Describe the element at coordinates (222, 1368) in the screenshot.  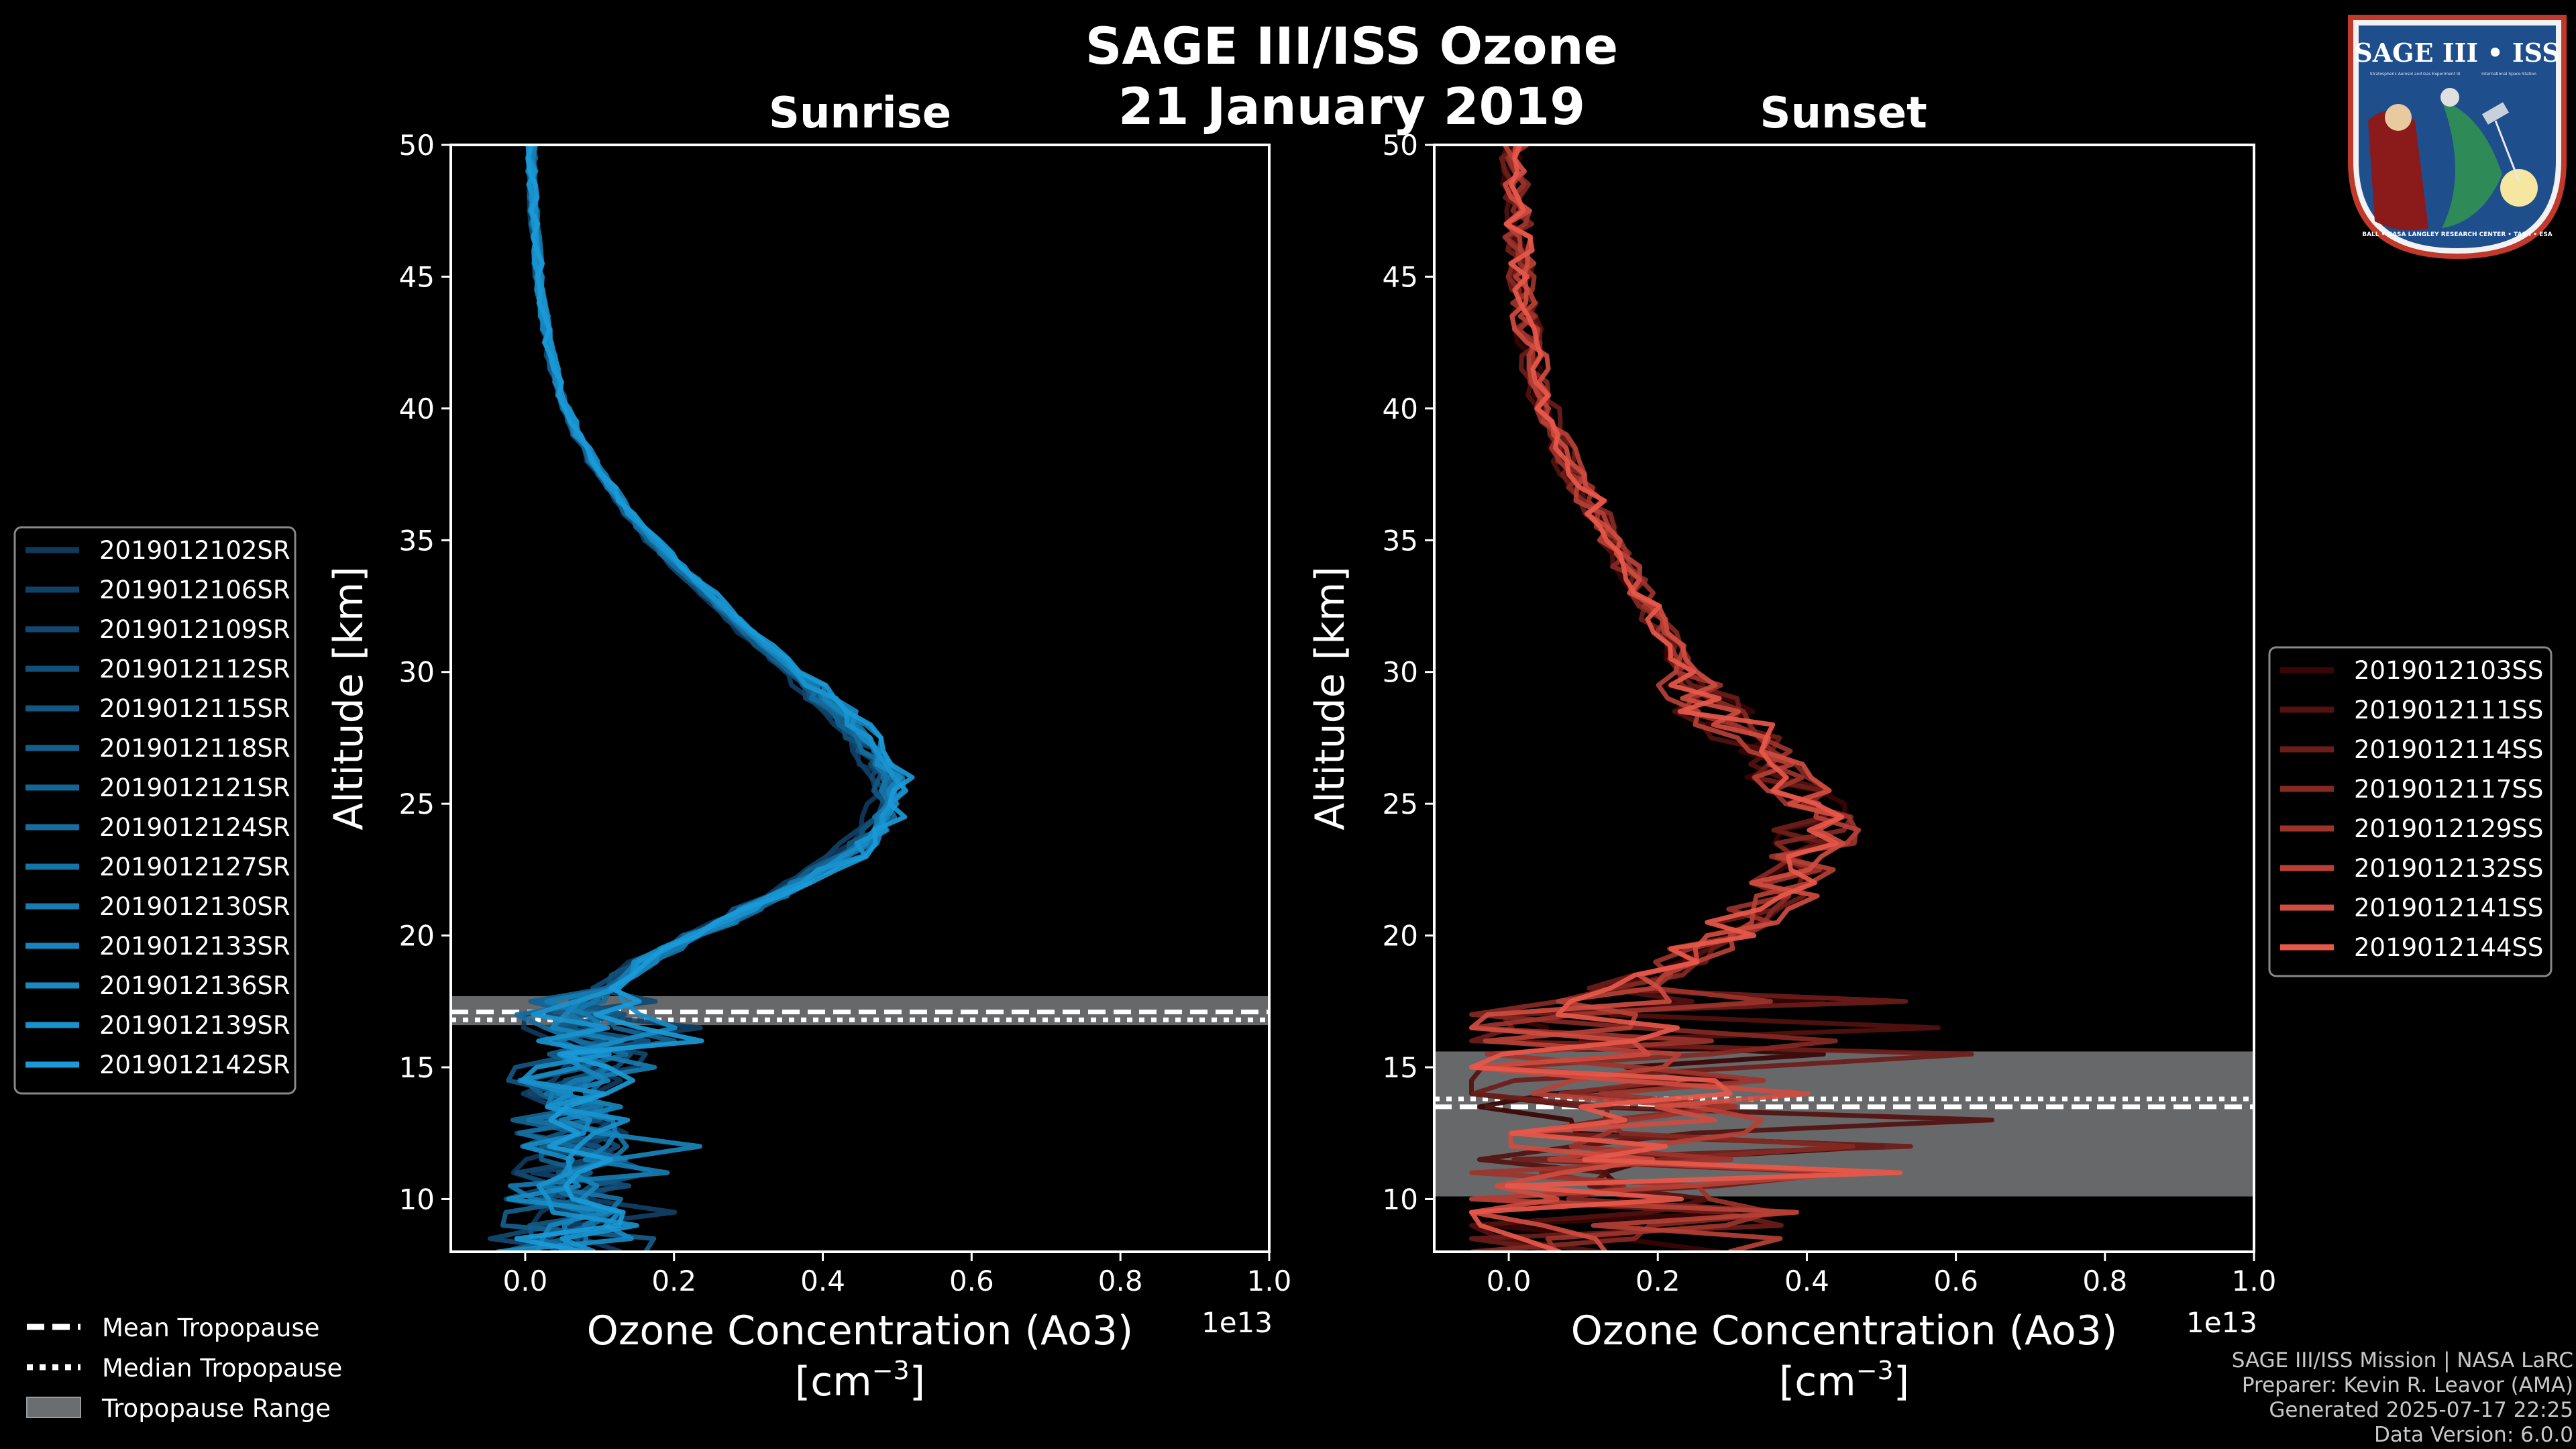
I see `median-tropopause-label: Median Tropopause` at that location.